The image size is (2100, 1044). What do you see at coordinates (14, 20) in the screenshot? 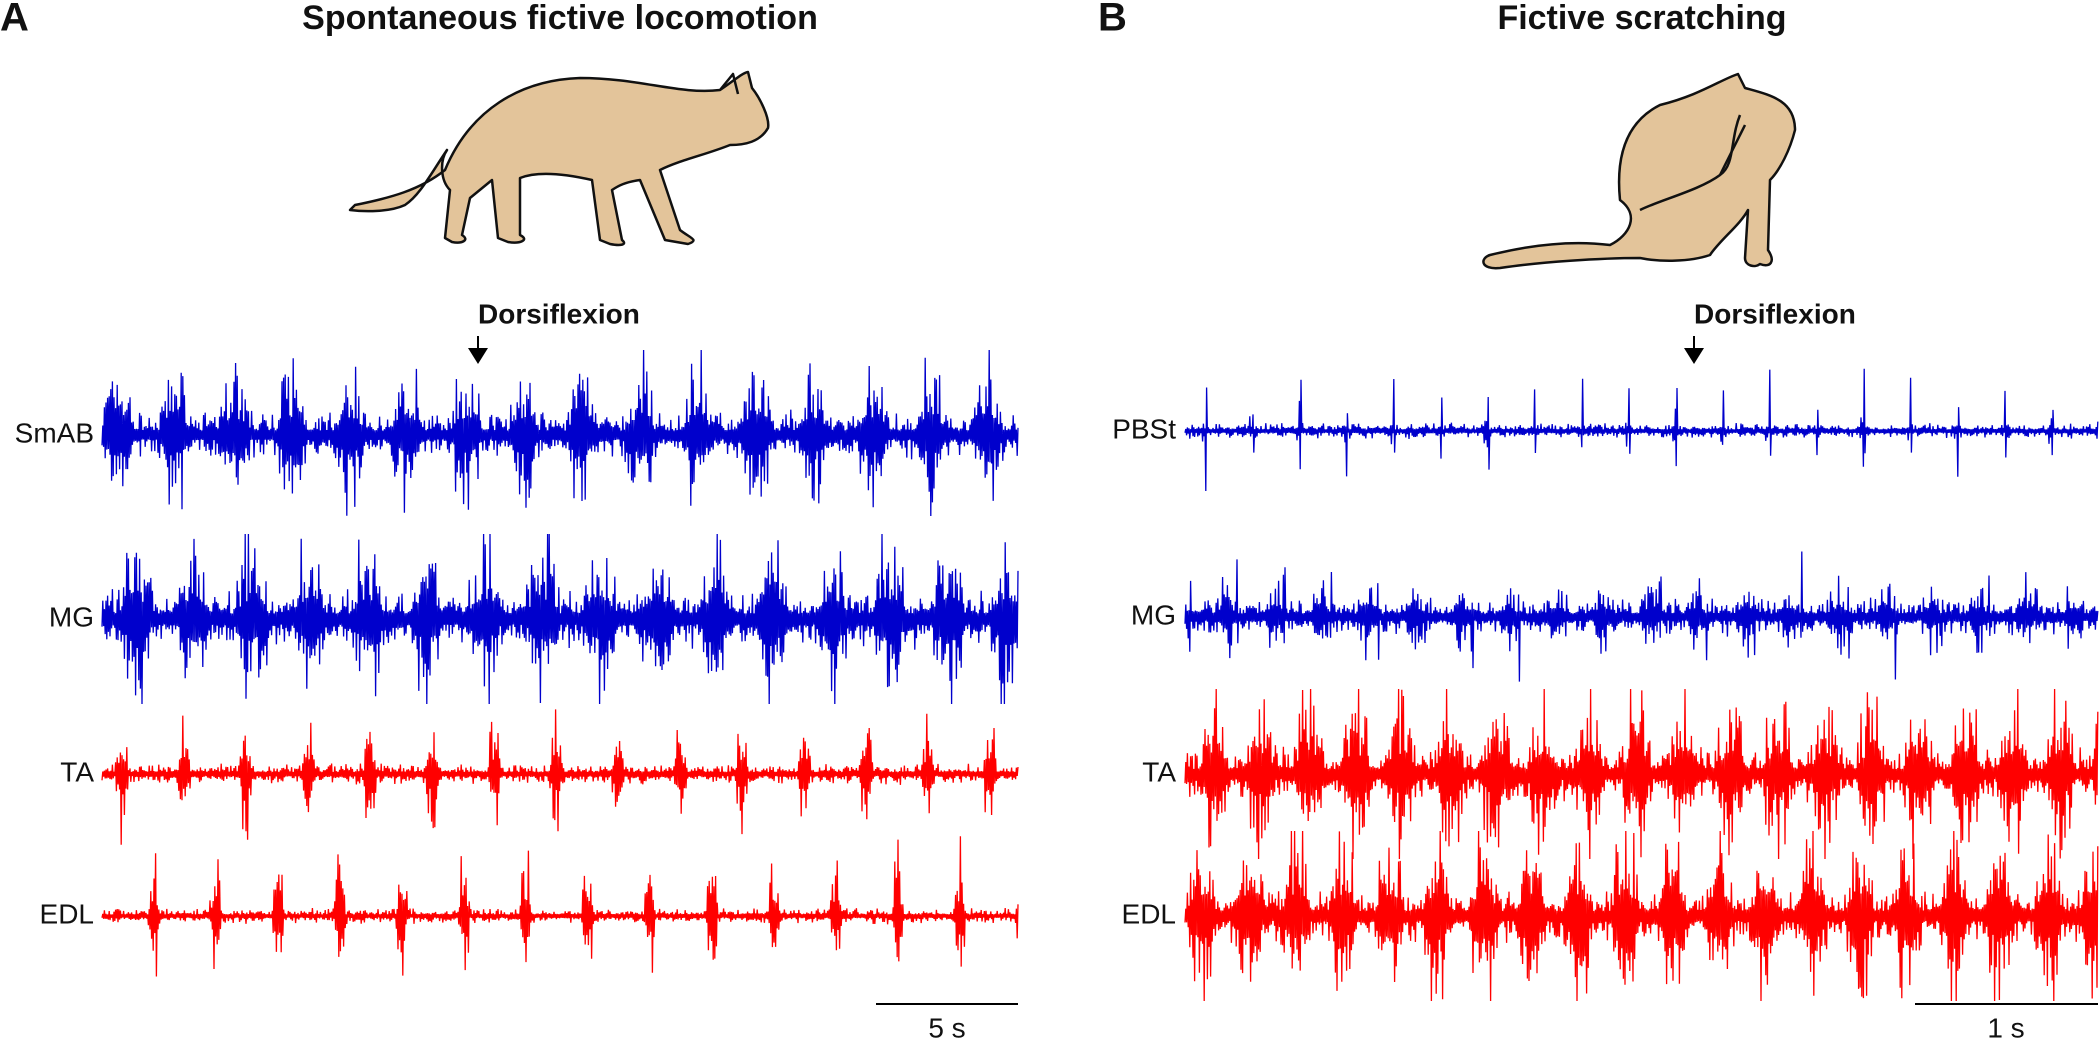
I see `panel-letter: A` at bounding box center [14, 20].